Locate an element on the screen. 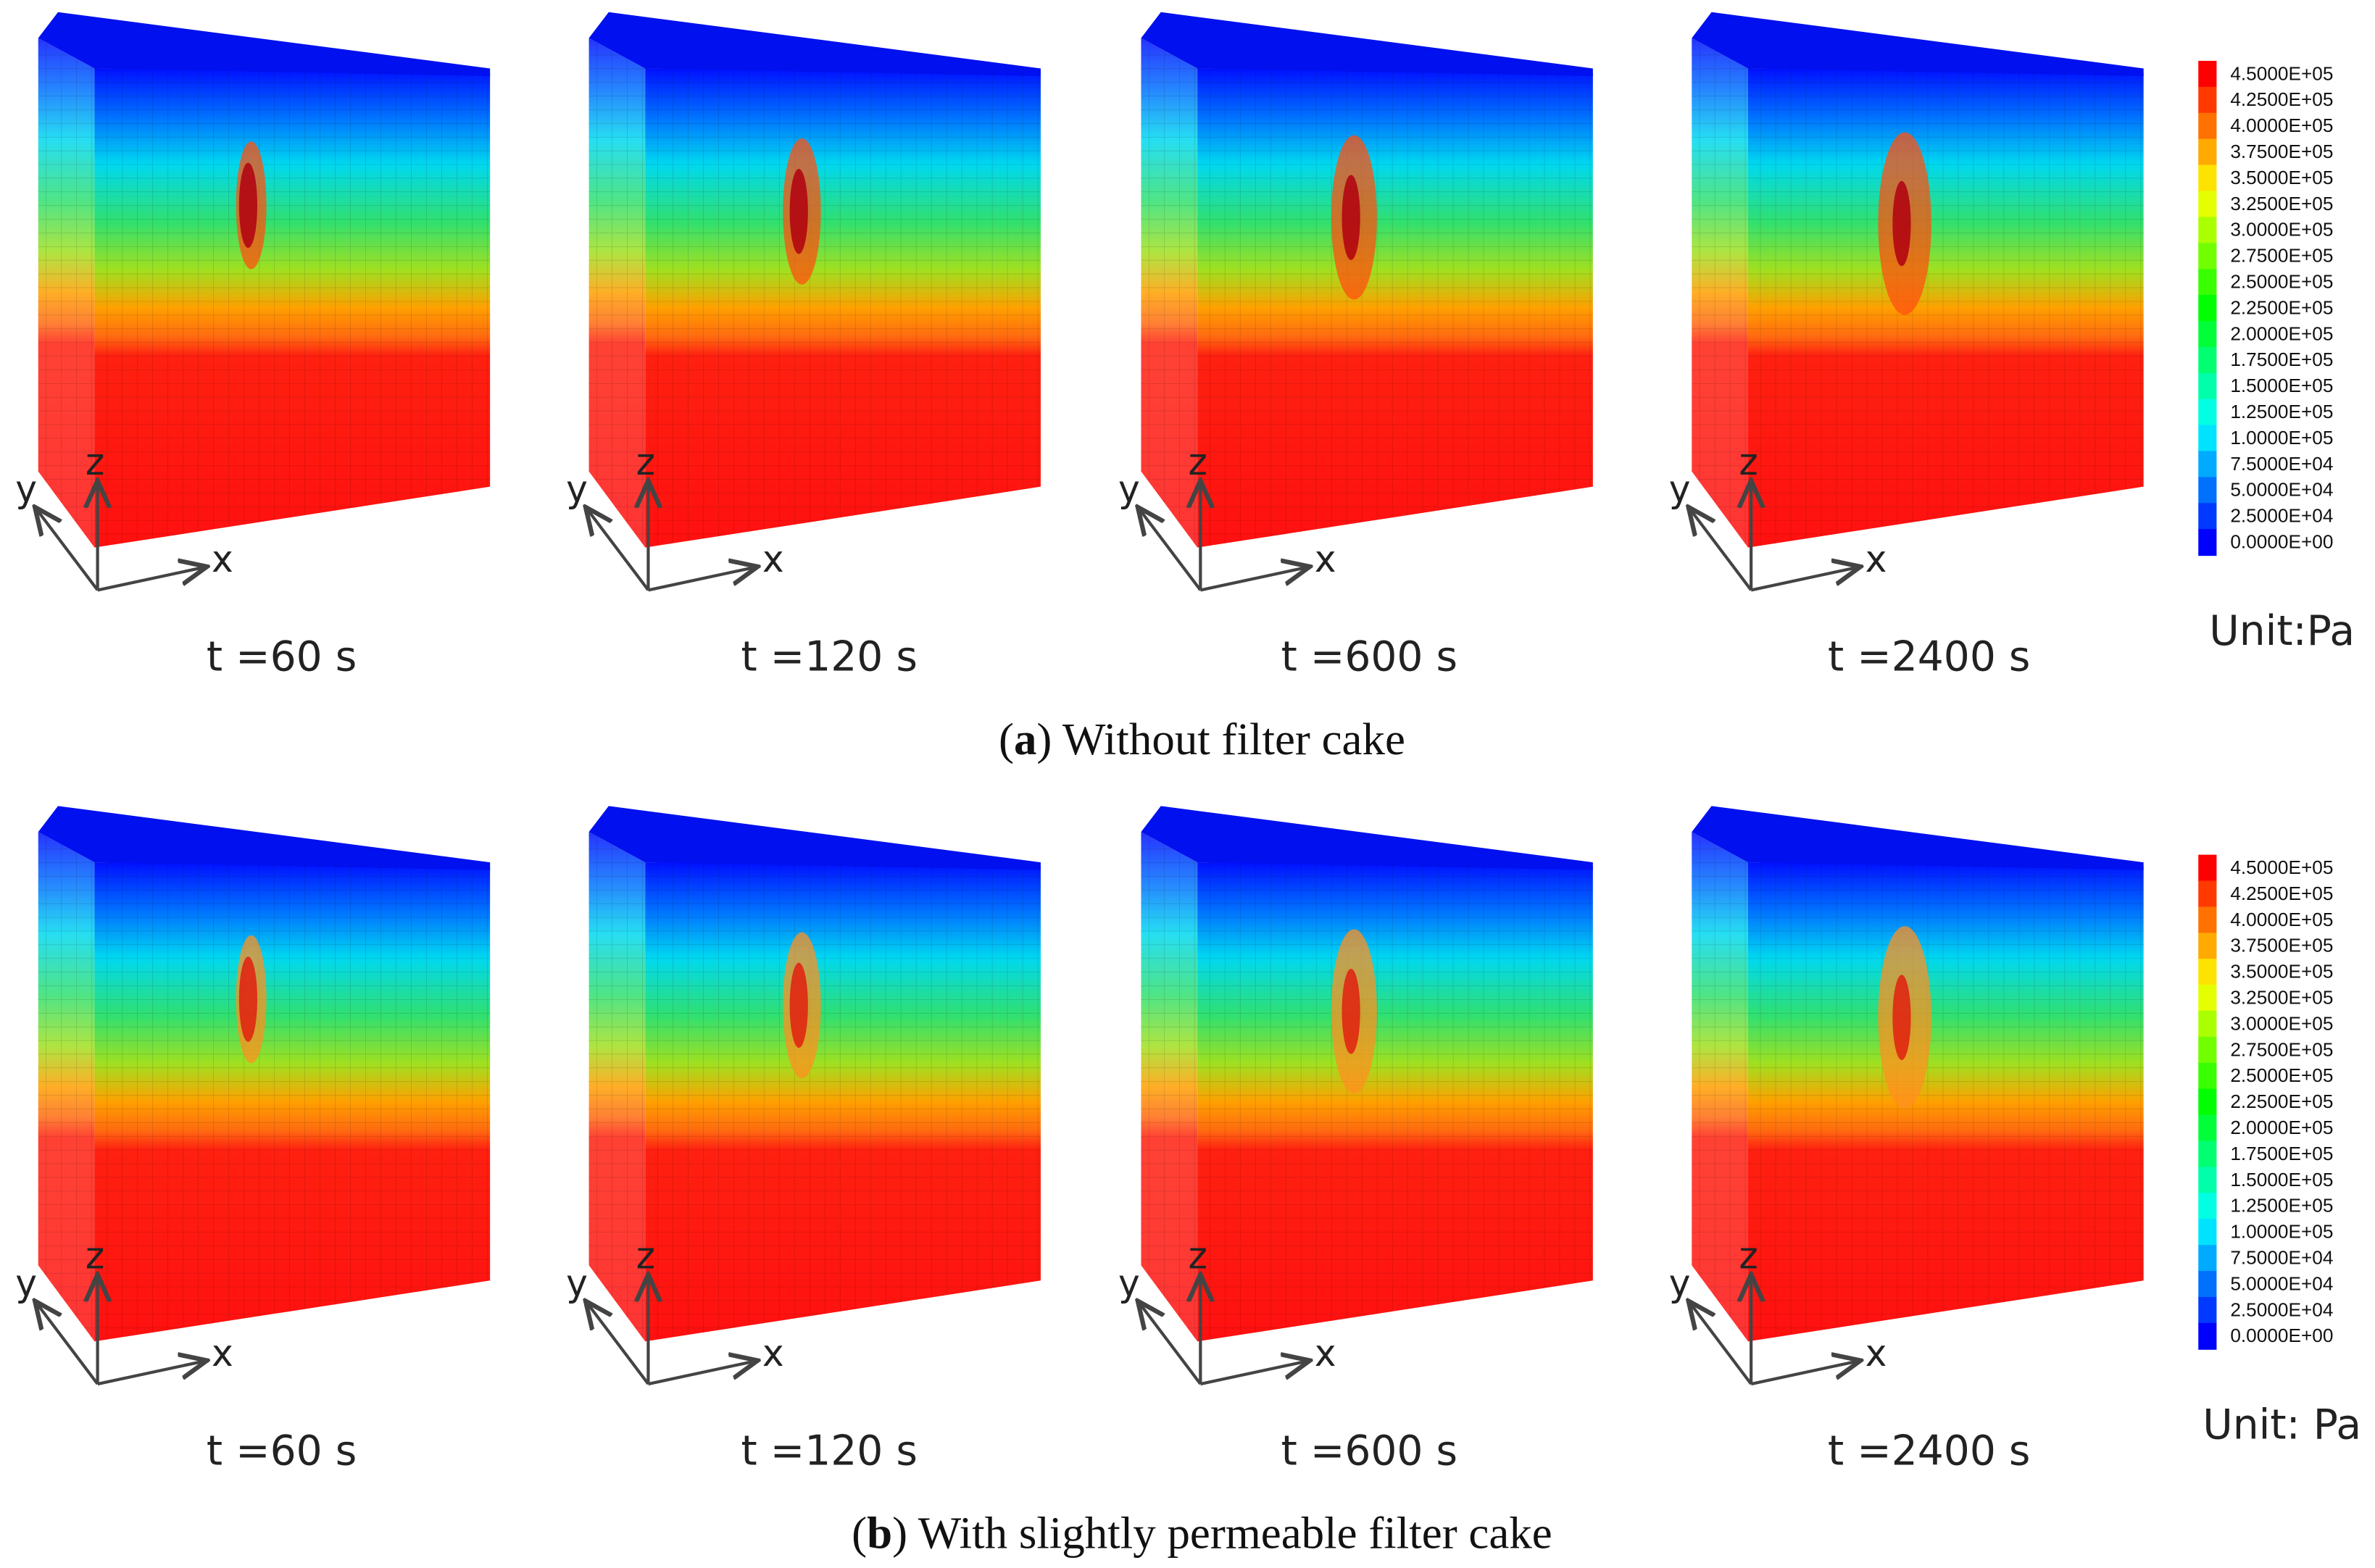  caption: (a) Without filter cake is located at coordinates (1202, 739).